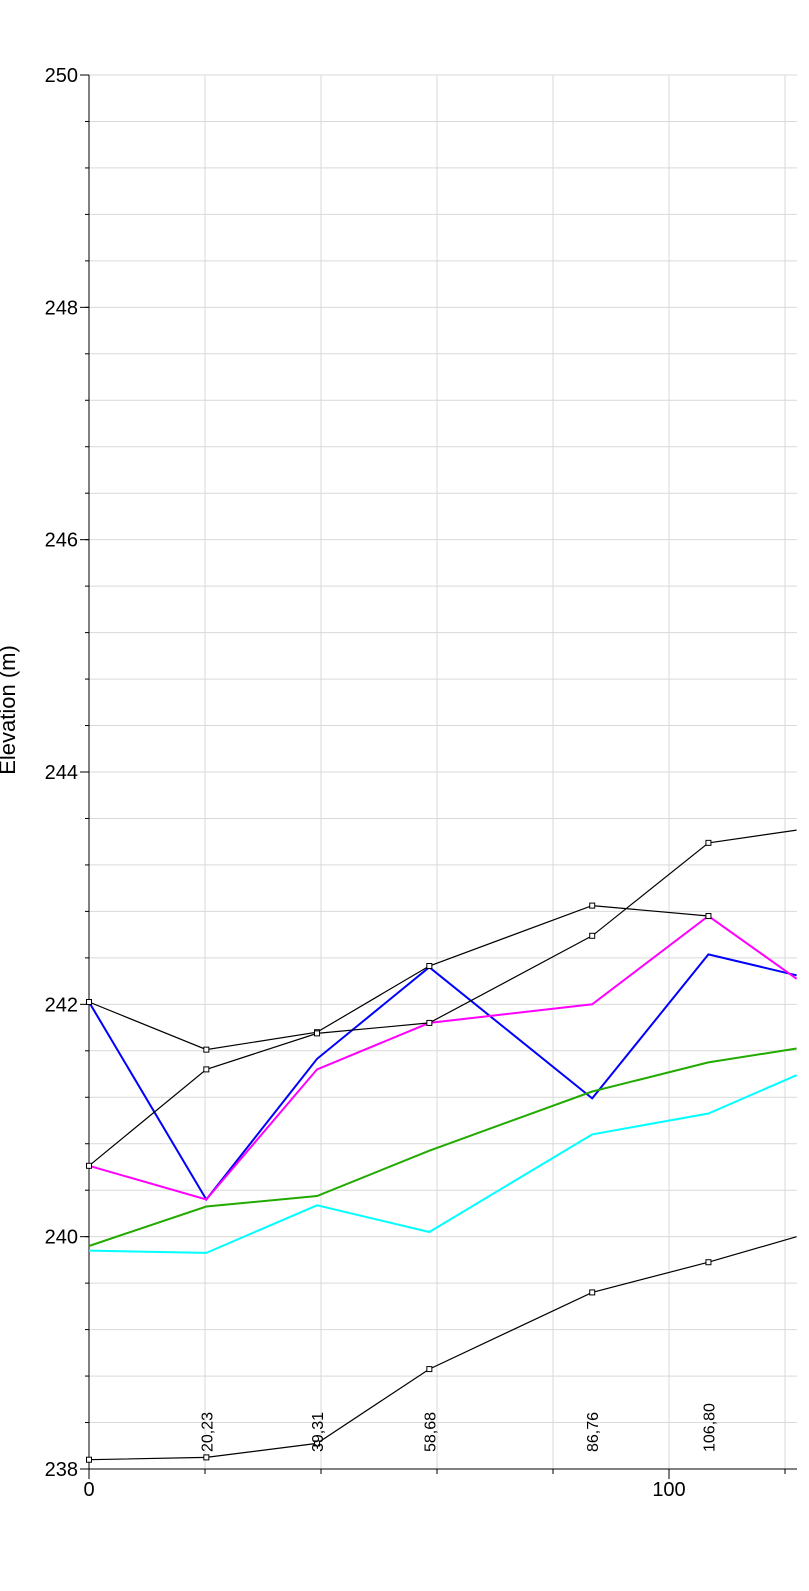 The image size is (809, 1591). Describe the element at coordinates (10, 710) in the screenshot. I see `y-axis-label: Elevation (m)` at that location.